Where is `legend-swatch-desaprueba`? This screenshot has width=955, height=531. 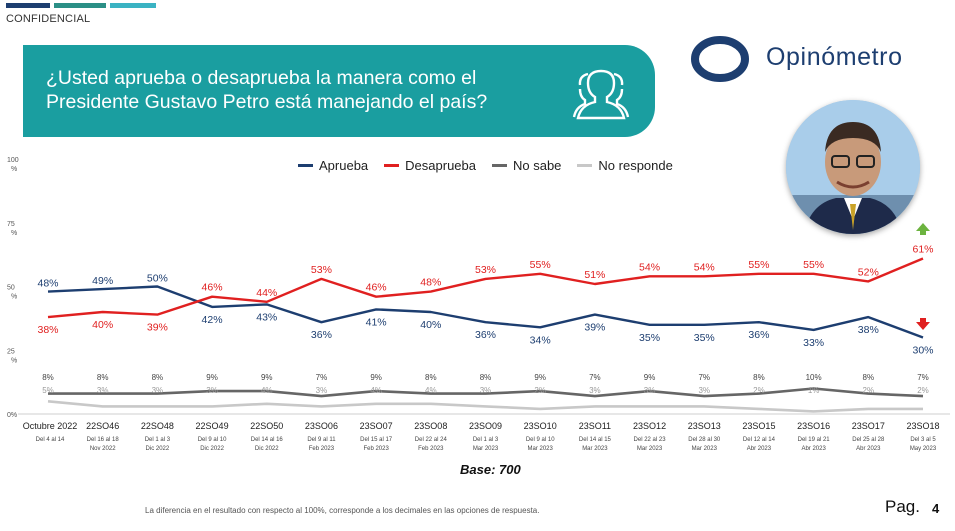
legend-swatch-desaprueba is located at coordinates (392, 165).